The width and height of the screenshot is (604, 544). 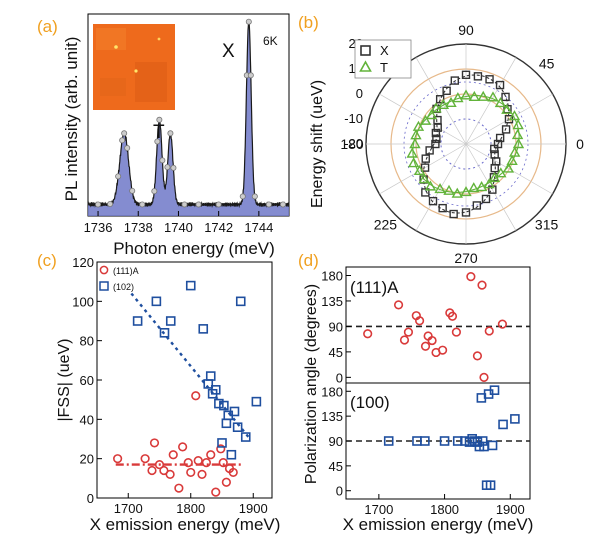 I want to click on panel-b-legend: X T, so click(x=383, y=59).